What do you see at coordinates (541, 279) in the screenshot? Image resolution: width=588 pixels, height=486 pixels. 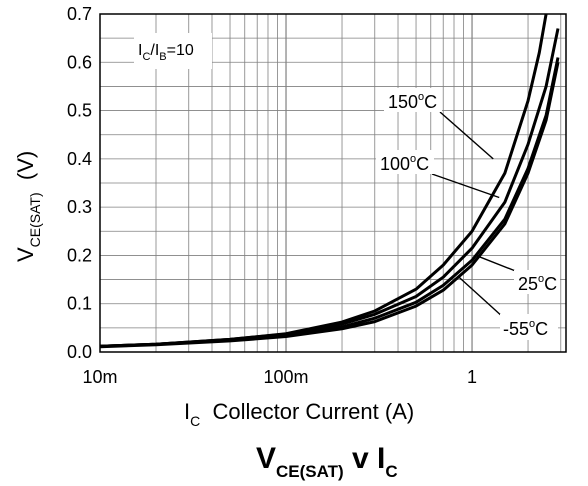 I see `series-label-25-deg: o` at bounding box center [541, 279].